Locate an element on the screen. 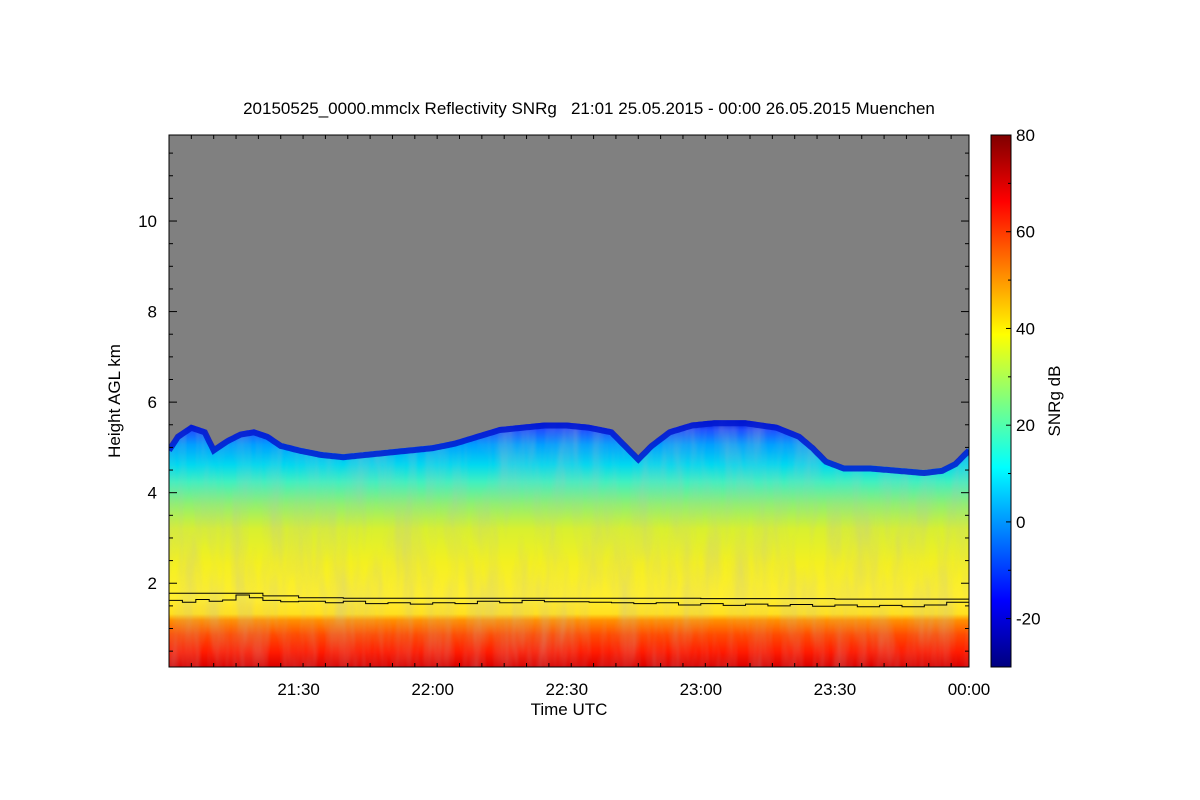  y-tick-label: 10 is located at coordinates (147, 221).